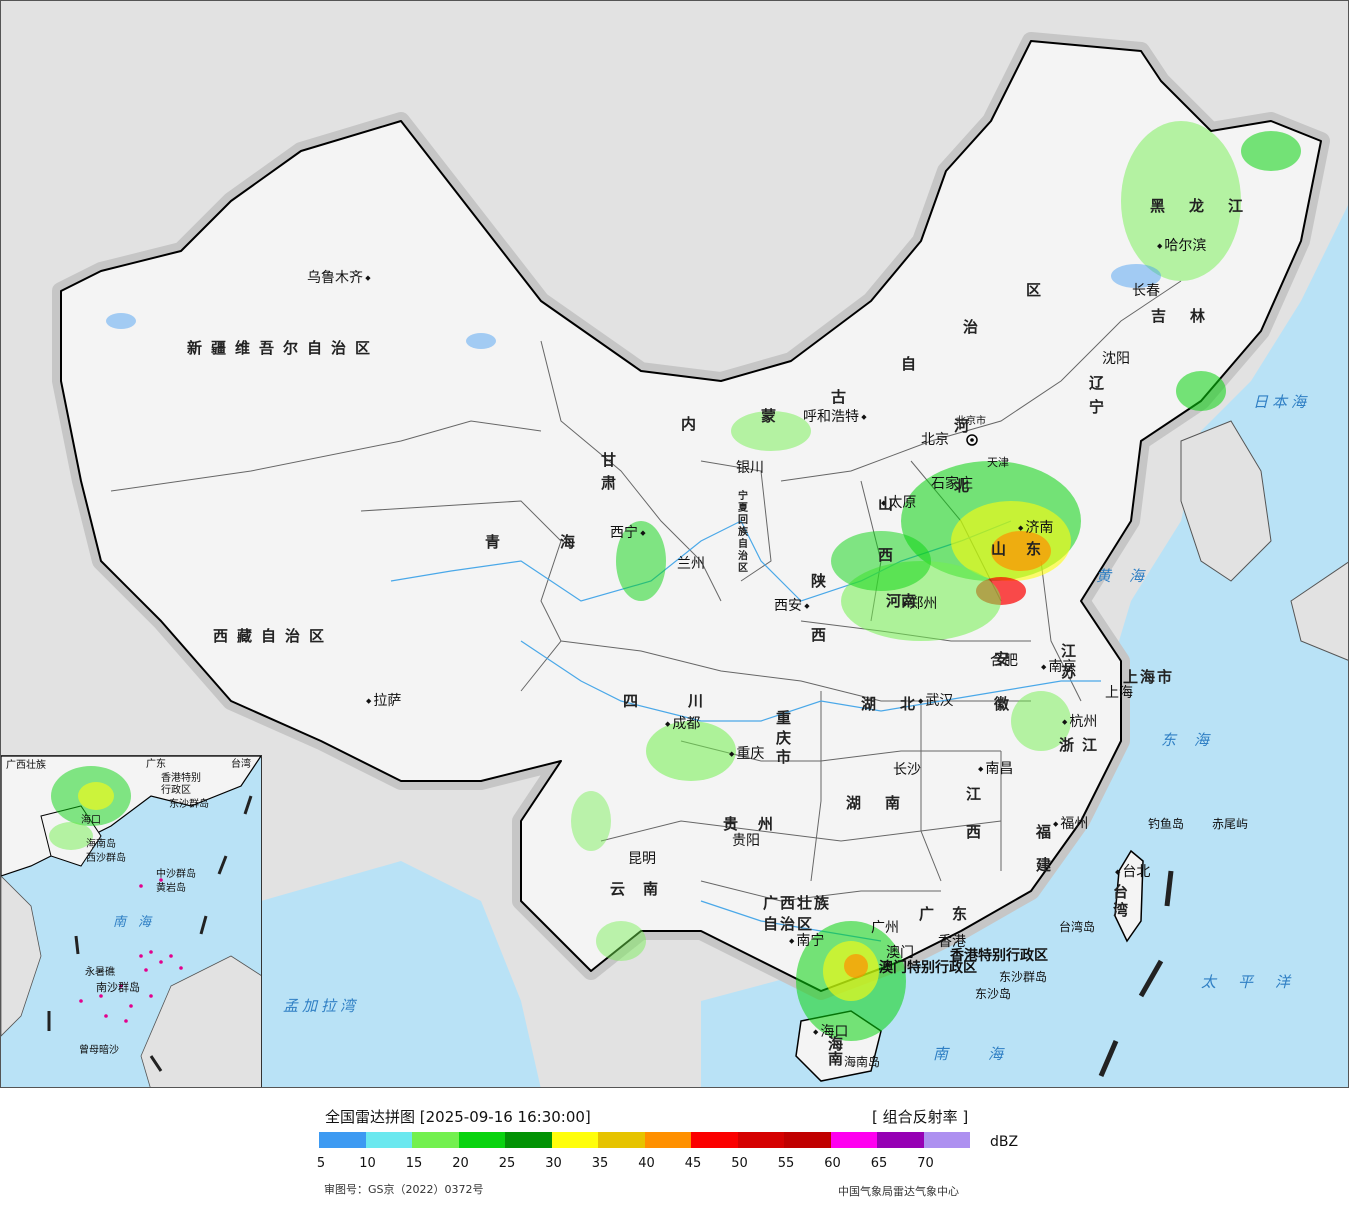  What do you see at coordinates (560, 542) in the screenshot?
I see `province-qinghai: 青海` at bounding box center [560, 542].